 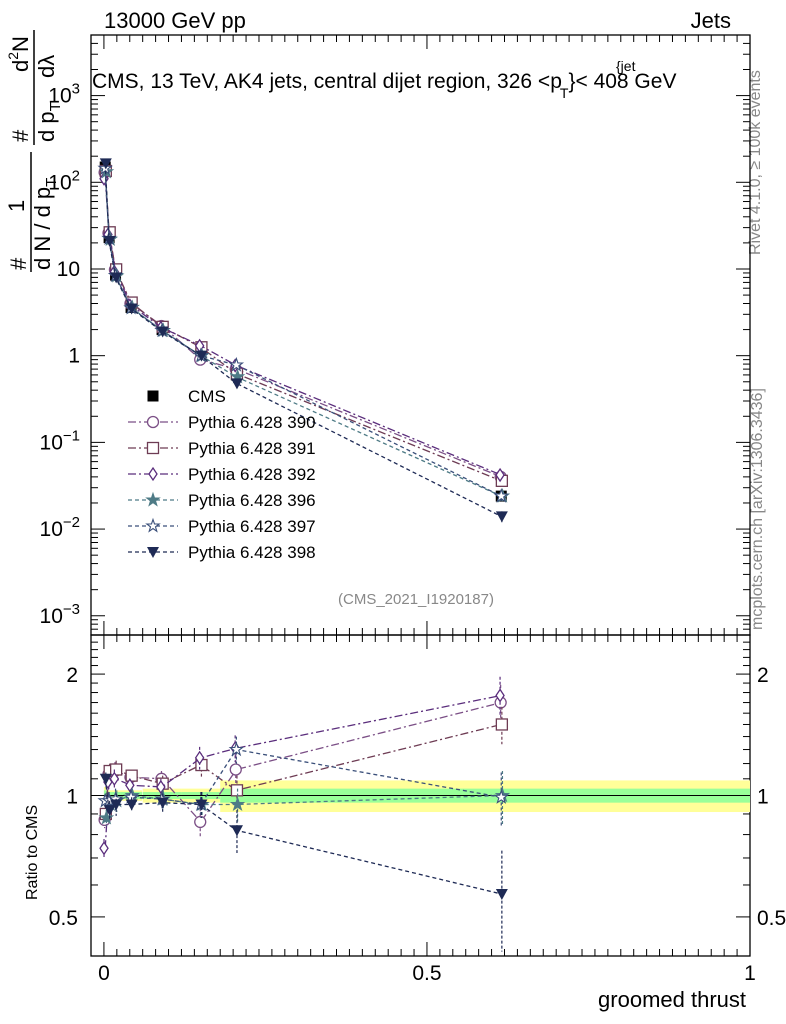 What do you see at coordinates (16, 206) in the screenshot?
I see `ylabel-one: 1` at bounding box center [16, 206].